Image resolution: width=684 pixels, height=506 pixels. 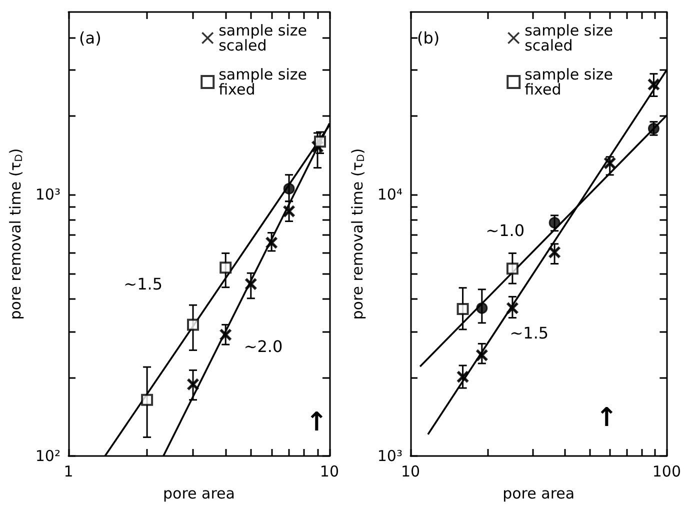 What do you see at coordinates (428, 38) in the screenshot?
I see `annotation: (b)` at bounding box center [428, 38].